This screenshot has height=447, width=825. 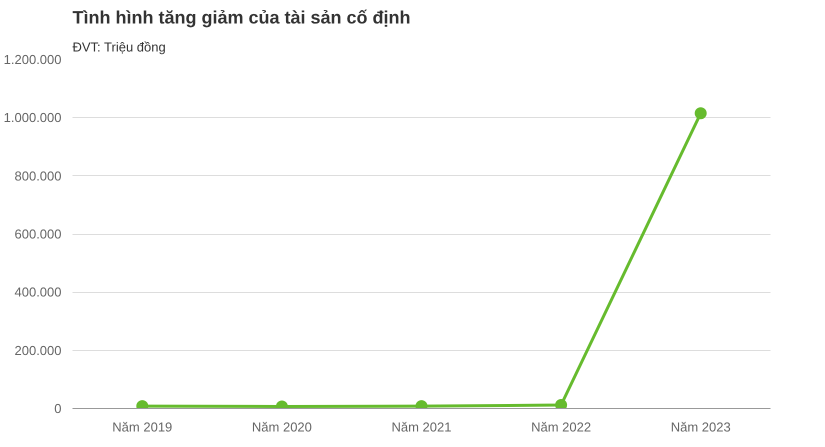 I want to click on x-tick-label: Năm 2022, so click(x=561, y=427).